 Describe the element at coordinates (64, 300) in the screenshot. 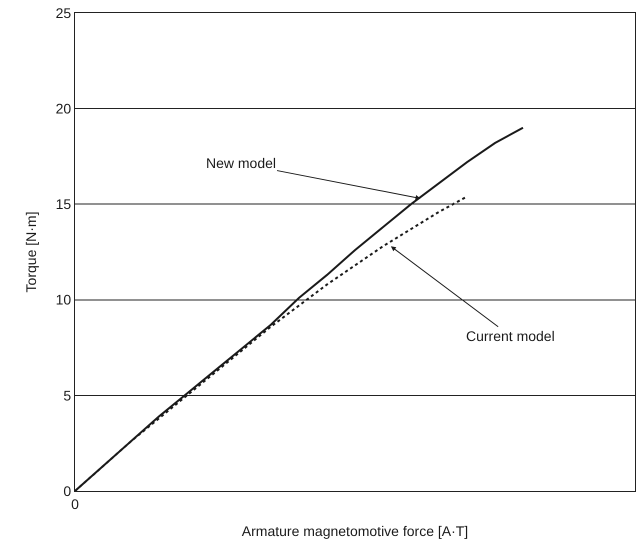

I see `y-tick-label: 10` at that location.